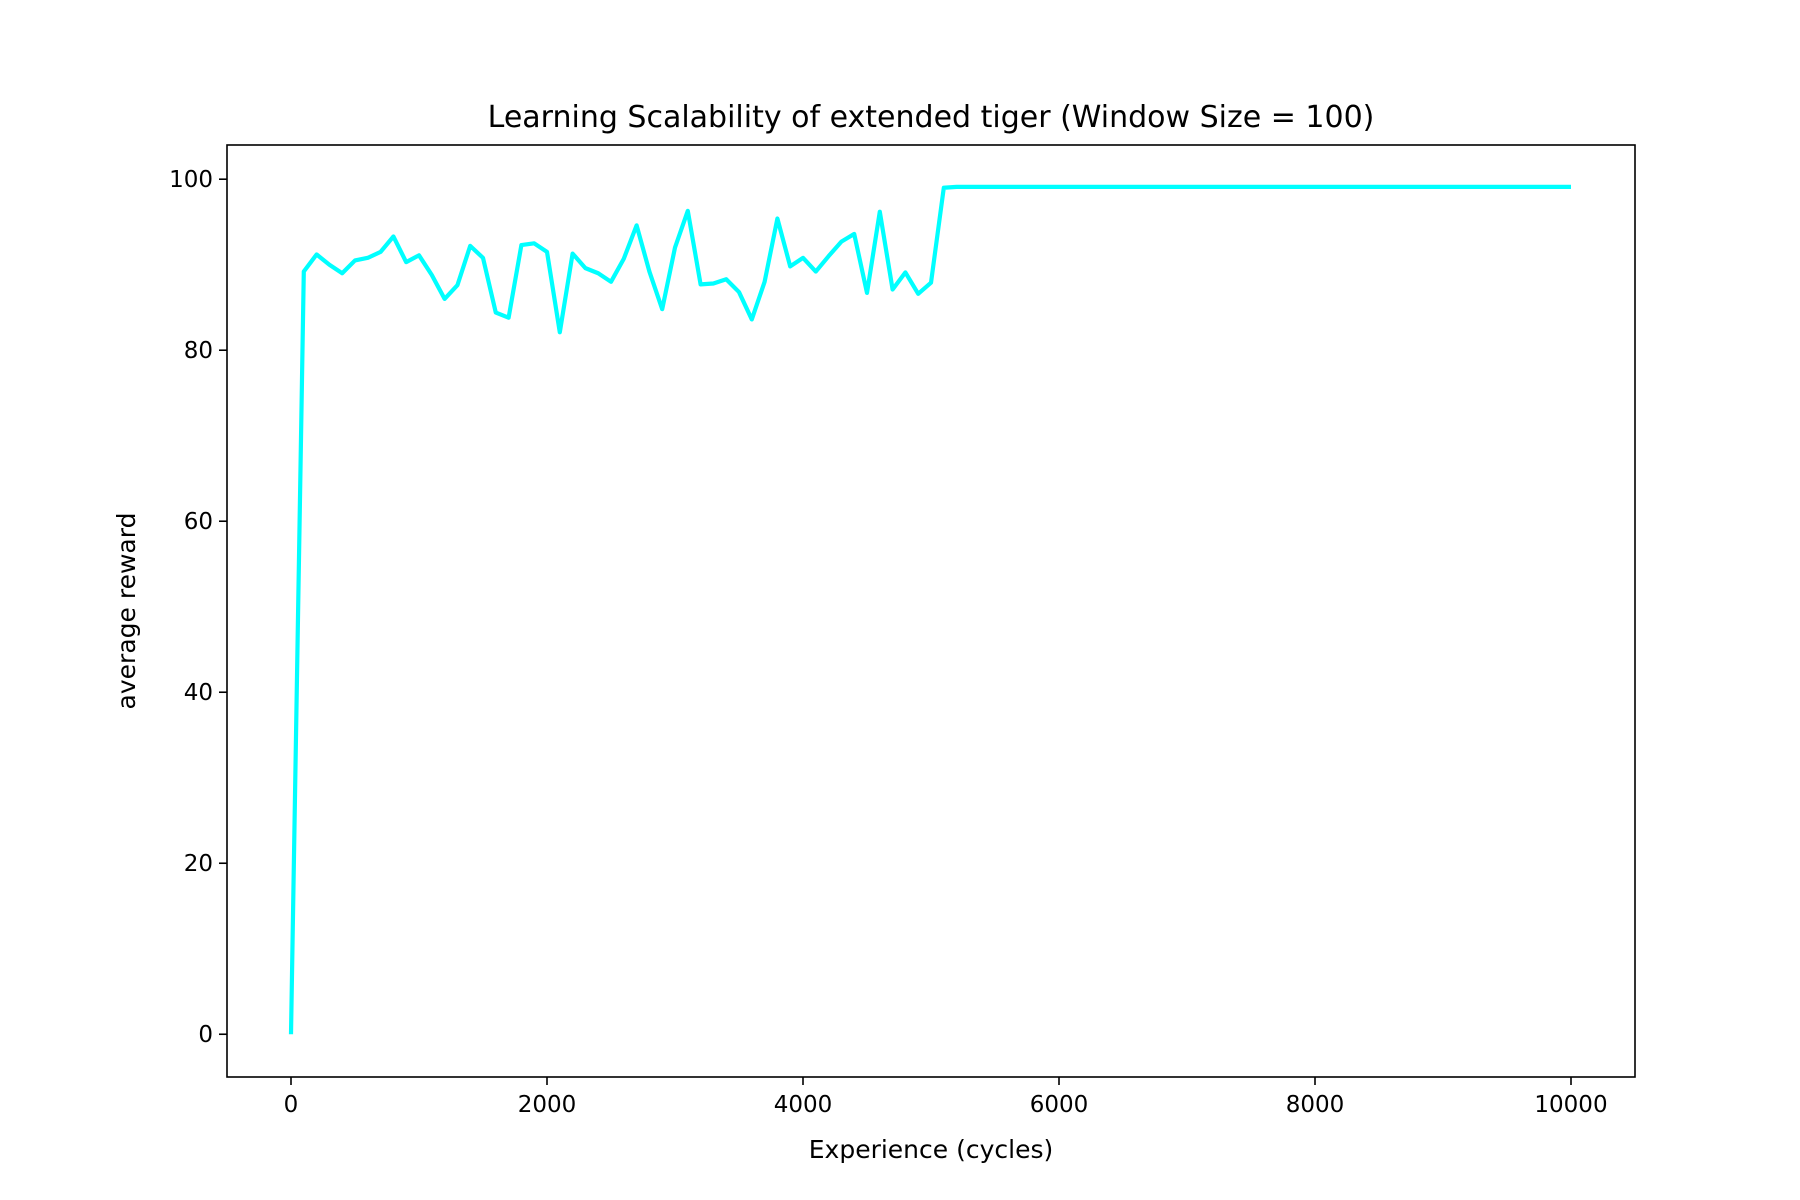  Describe the element at coordinates (291, 1105) in the screenshot. I see `x-tick-label: 0` at that location.